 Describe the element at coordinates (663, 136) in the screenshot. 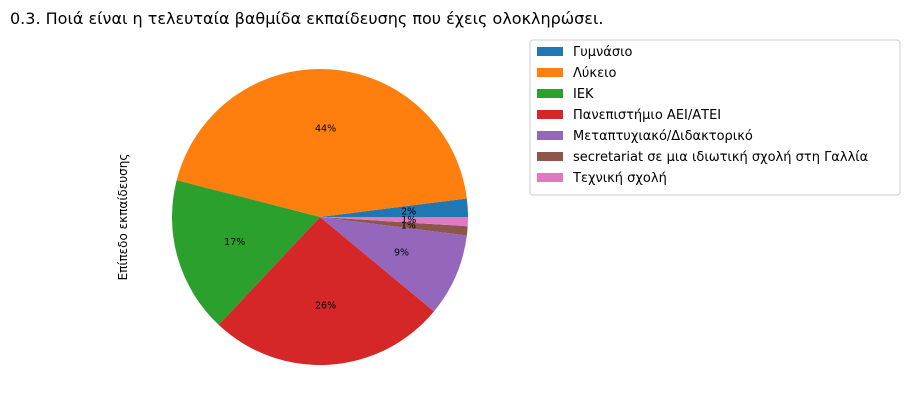

I see `legend-label: Μεταπτυχιακό/Διδακτορικό` at that location.